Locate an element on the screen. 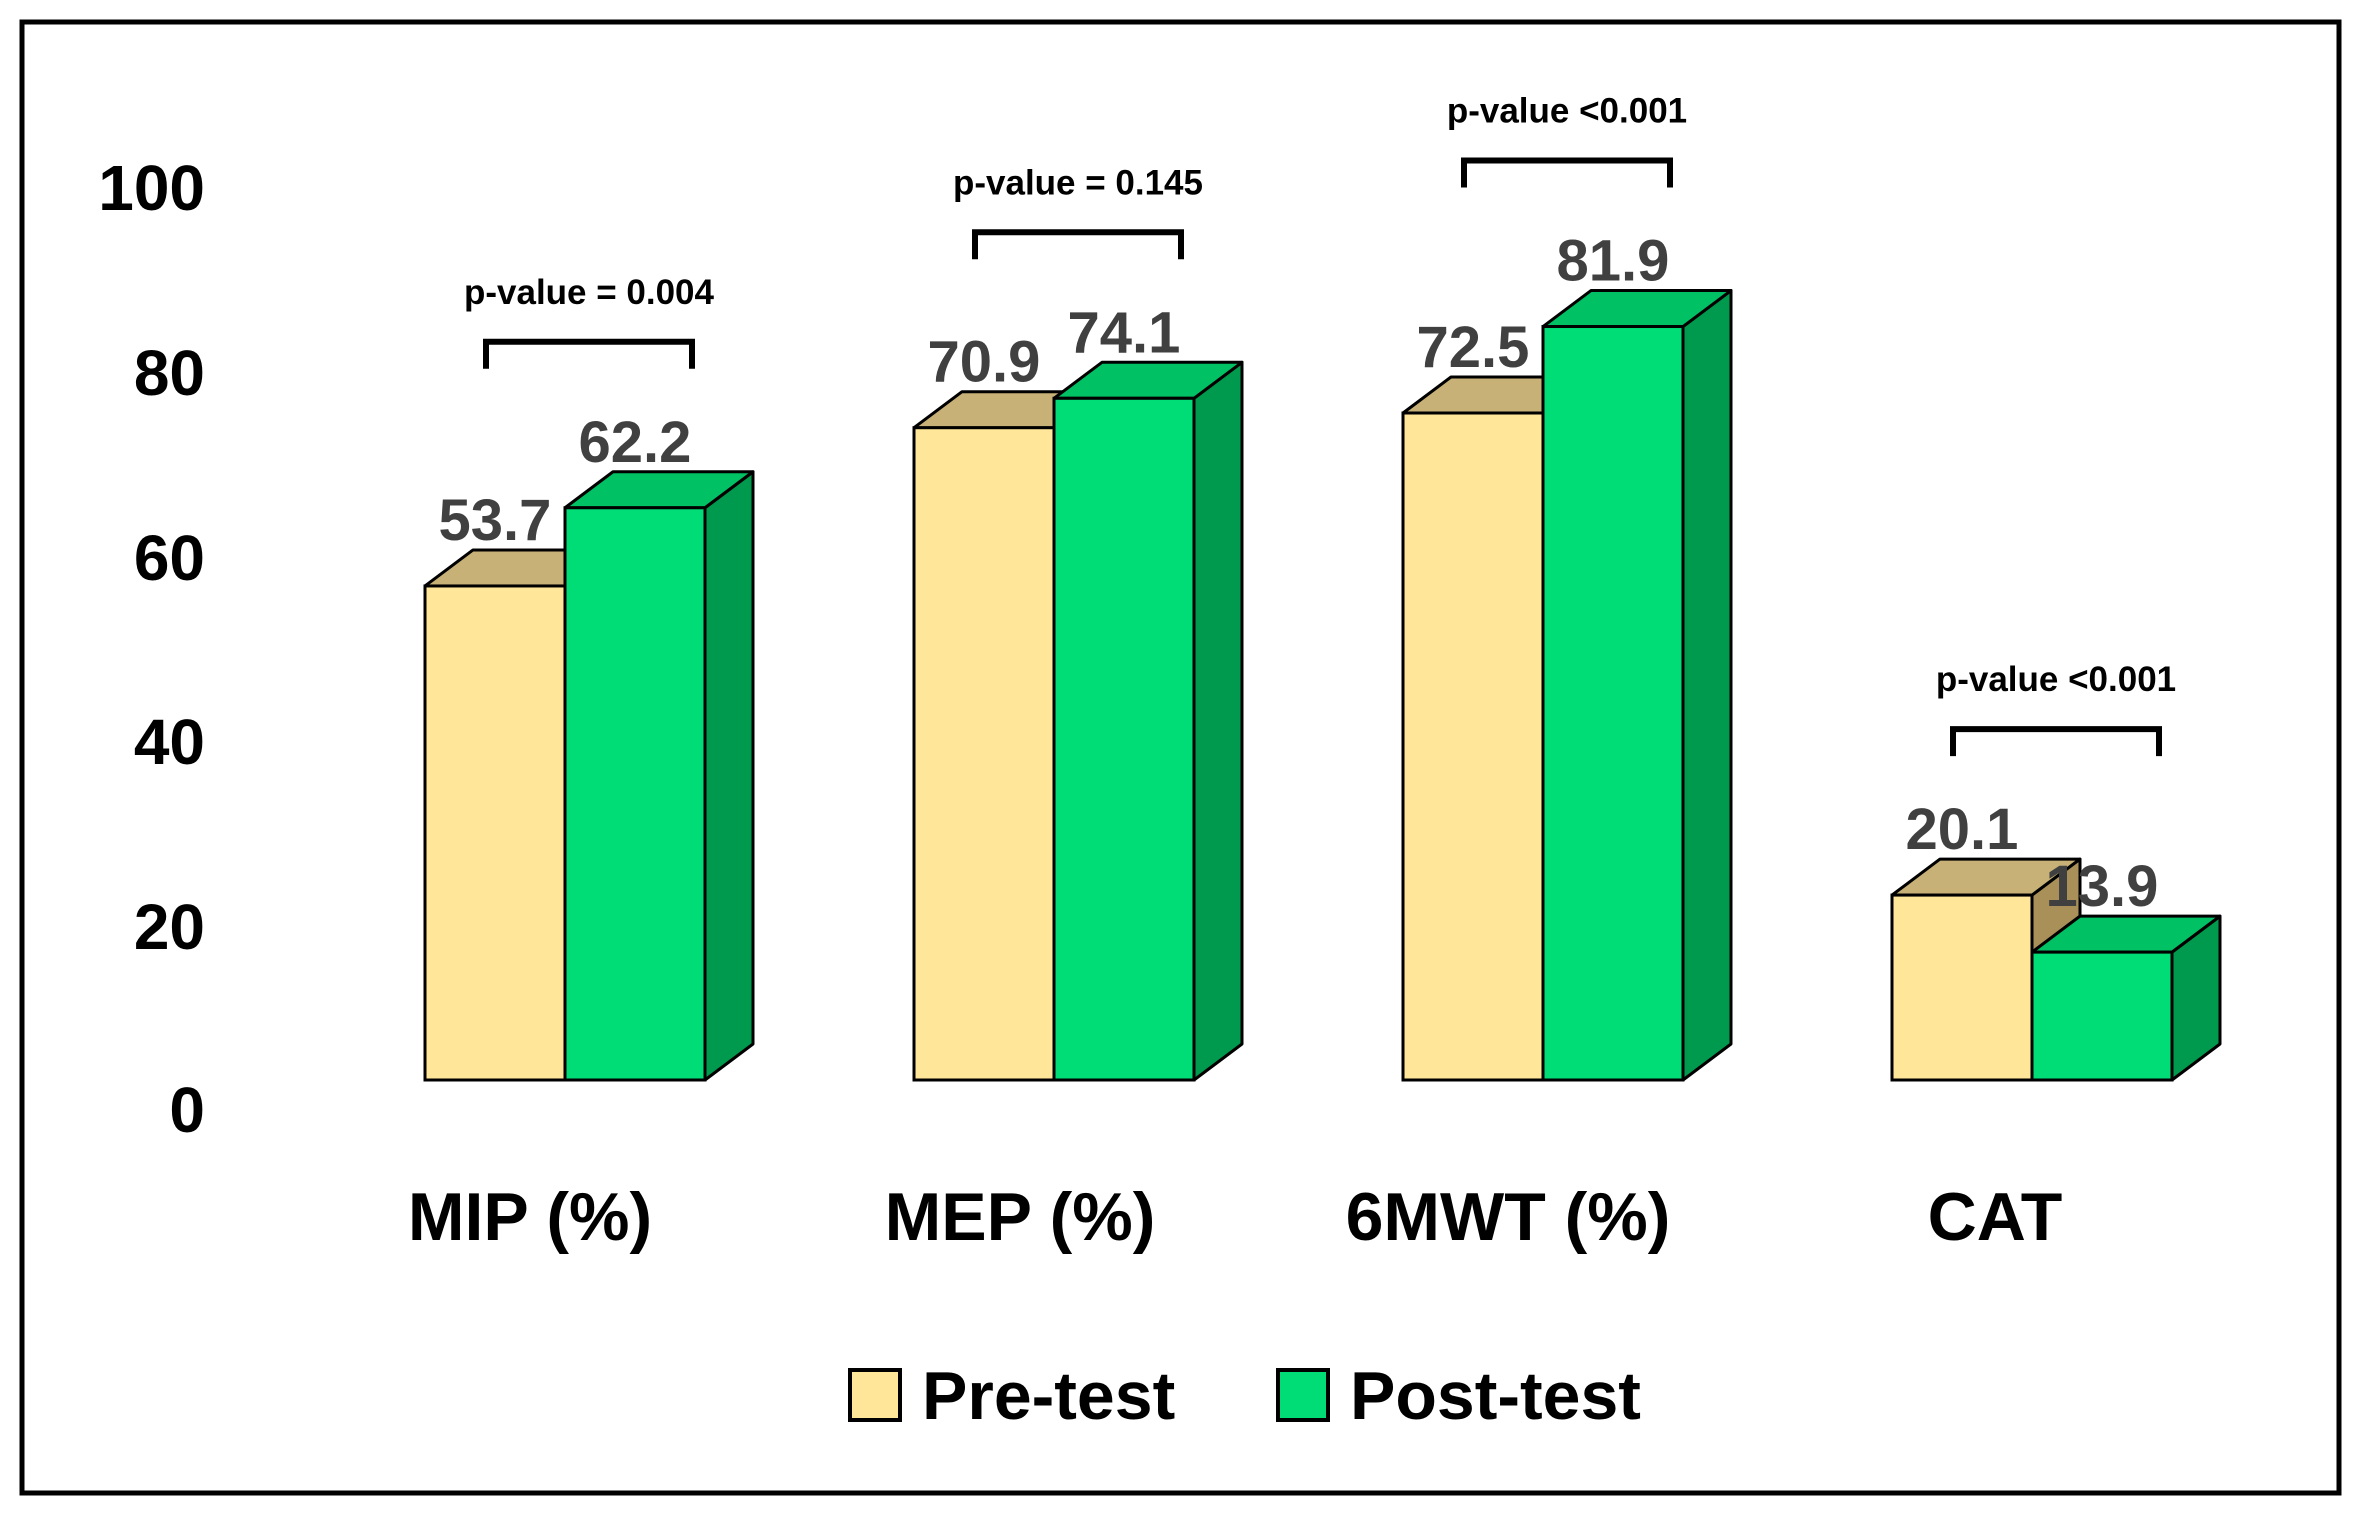  category-label-3: 6MWT (%) is located at coordinates (1508, 1217).